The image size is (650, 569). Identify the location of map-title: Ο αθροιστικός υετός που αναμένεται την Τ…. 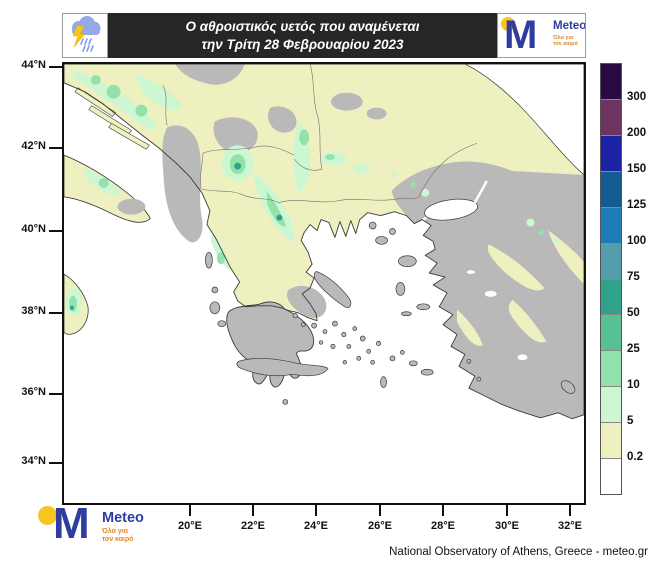
(302, 35).